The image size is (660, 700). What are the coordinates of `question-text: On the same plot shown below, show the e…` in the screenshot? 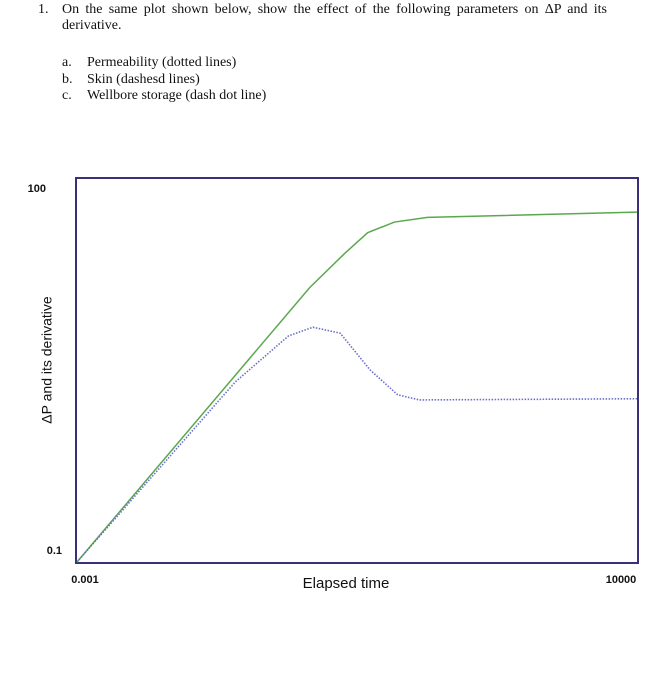 It's located at (334, 17).